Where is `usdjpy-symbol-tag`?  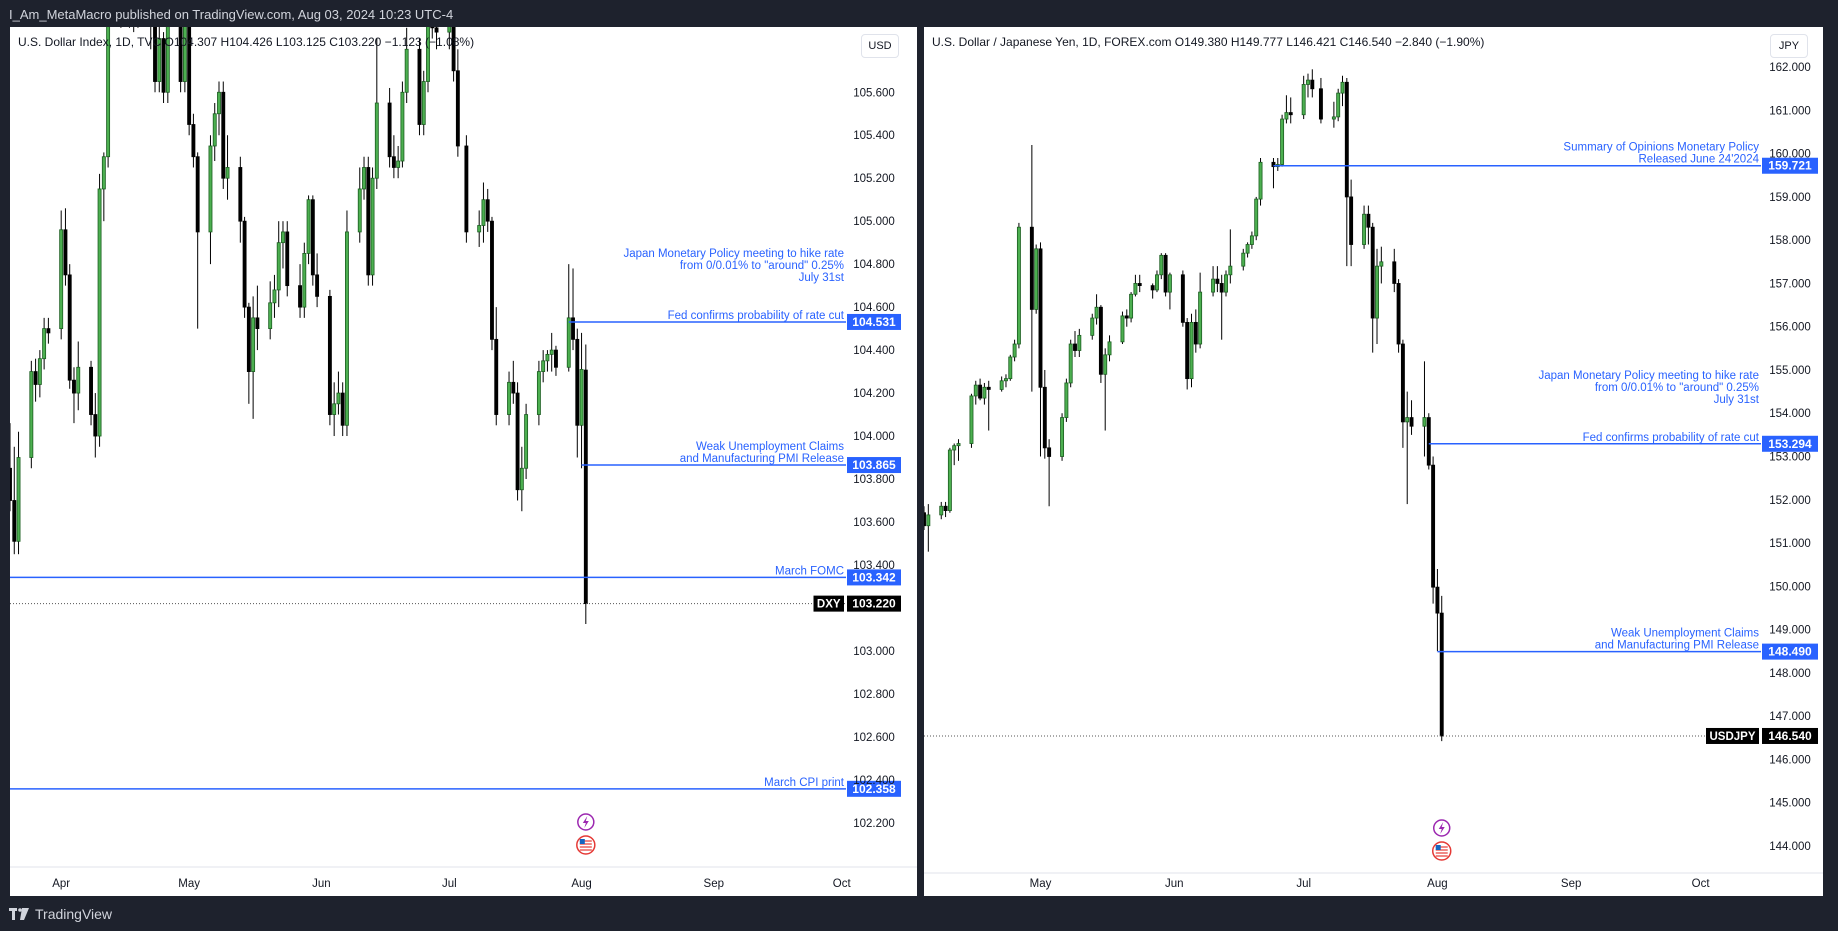 usdjpy-symbol-tag is located at coordinates (1732, 735).